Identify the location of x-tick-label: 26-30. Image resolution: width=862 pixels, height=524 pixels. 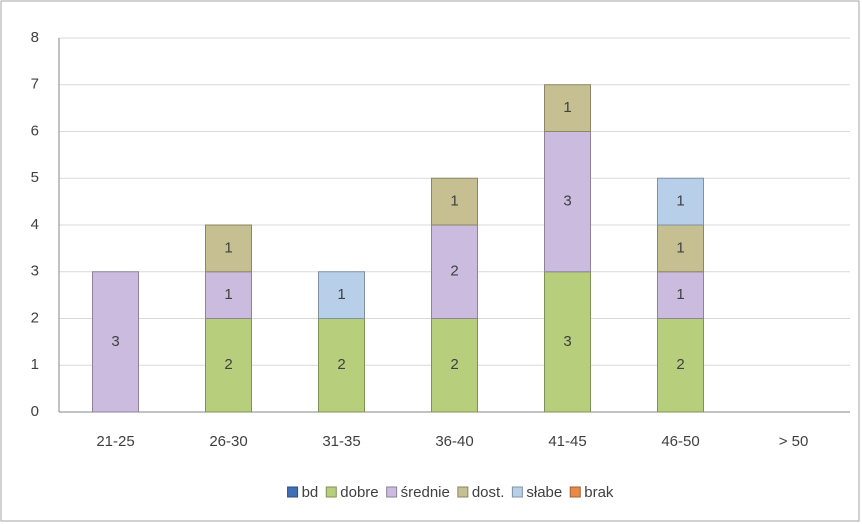
(228, 441).